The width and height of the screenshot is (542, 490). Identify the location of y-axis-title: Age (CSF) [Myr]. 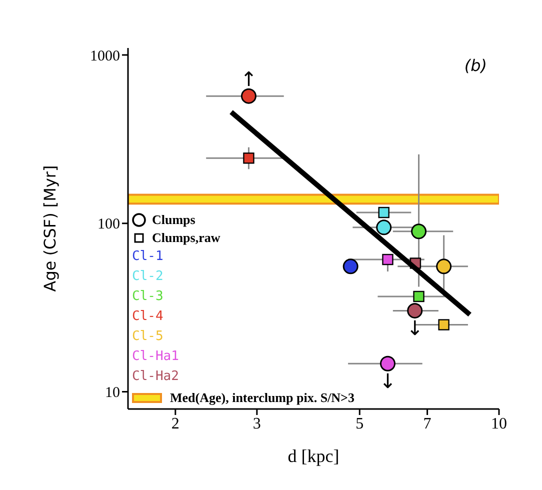
(50, 228).